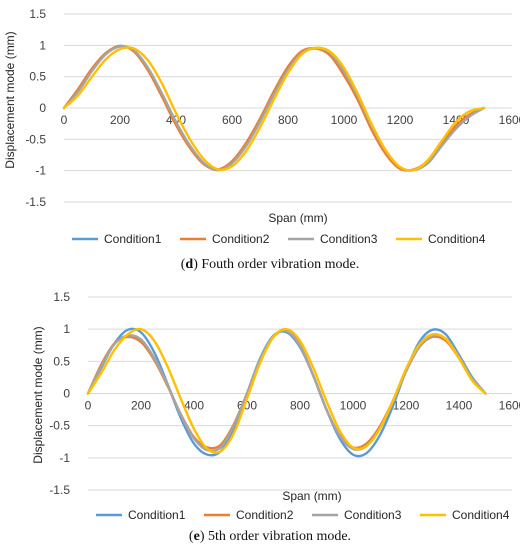 The height and width of the screenshot is (550, 520). I want to click on caption-label: e, so click(197, 536).